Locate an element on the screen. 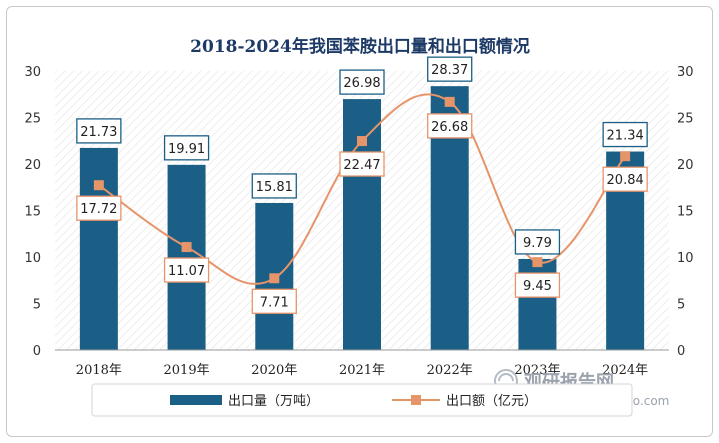  x-tick-label: 2024年 is located at coordinates (625, 370).